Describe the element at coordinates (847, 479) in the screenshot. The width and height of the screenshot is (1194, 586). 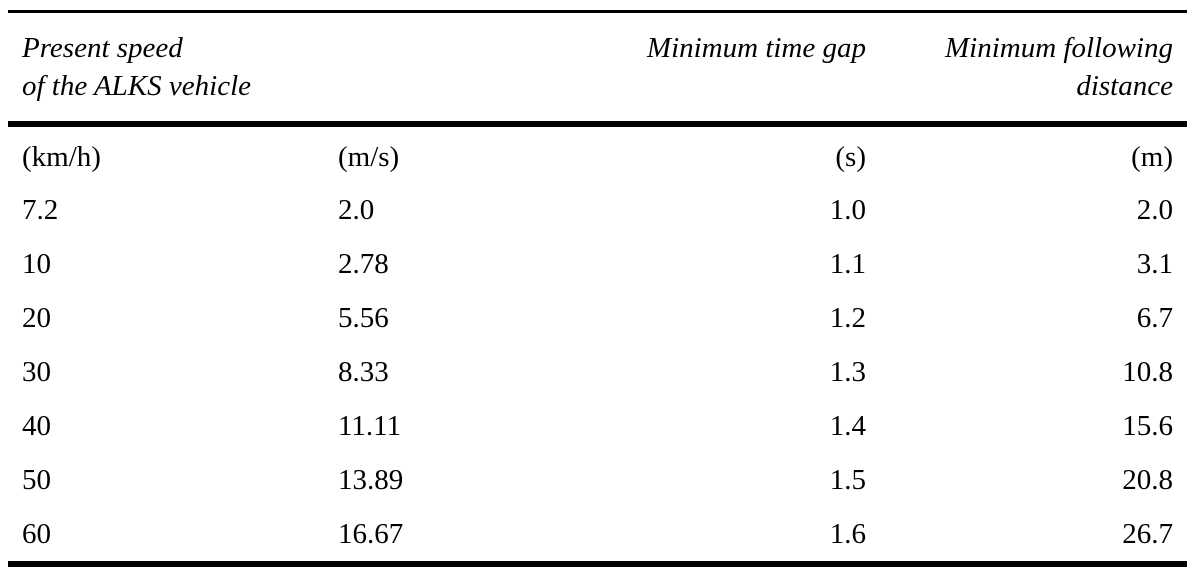
I see `cell-time-gap: 1.5` at that location.